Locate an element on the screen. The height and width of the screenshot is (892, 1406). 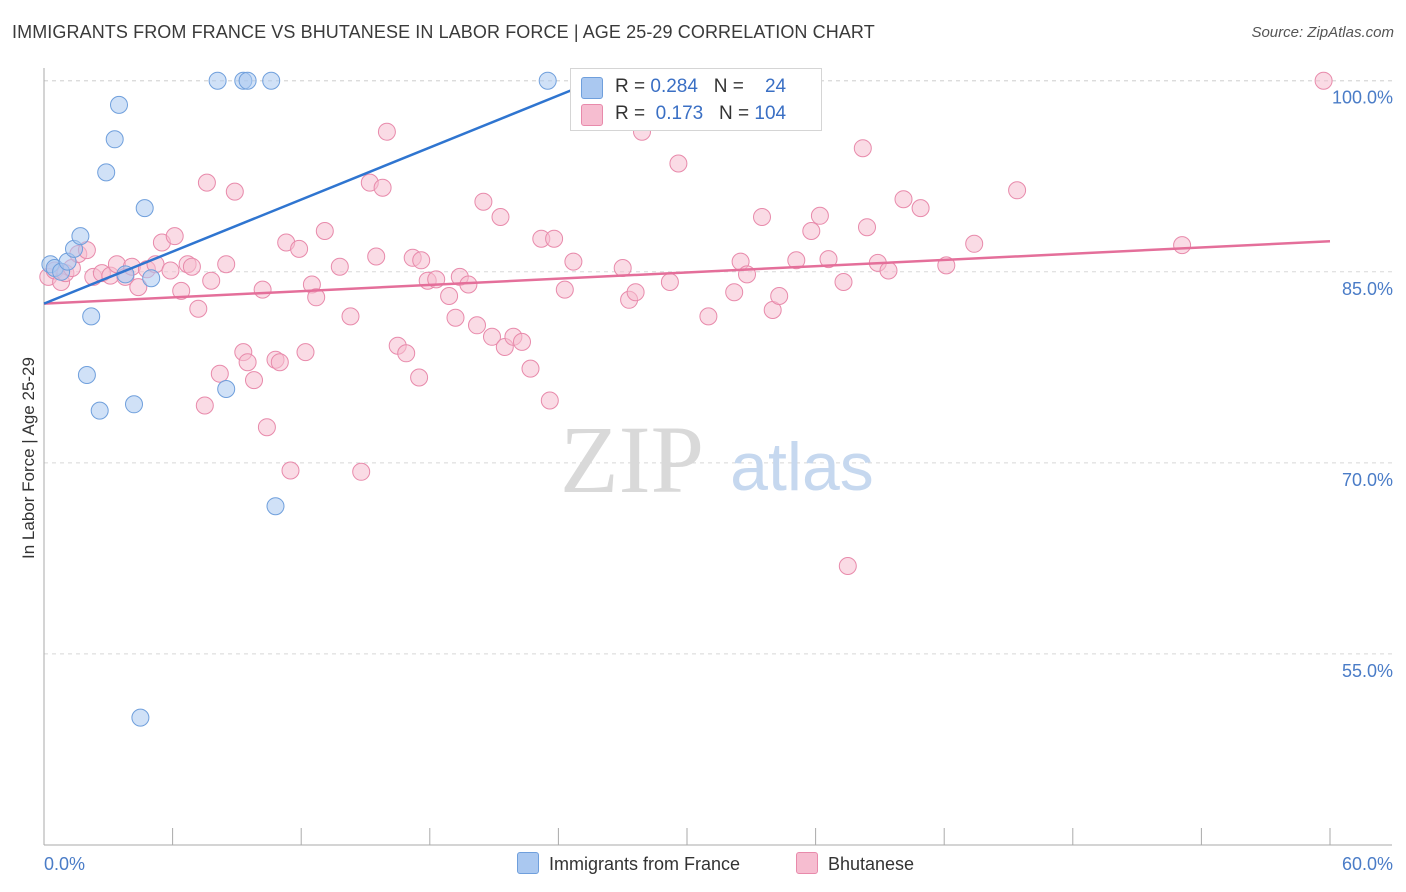
legend-item-bhutanese: Bhutanese is located at coordinates (855, 863).